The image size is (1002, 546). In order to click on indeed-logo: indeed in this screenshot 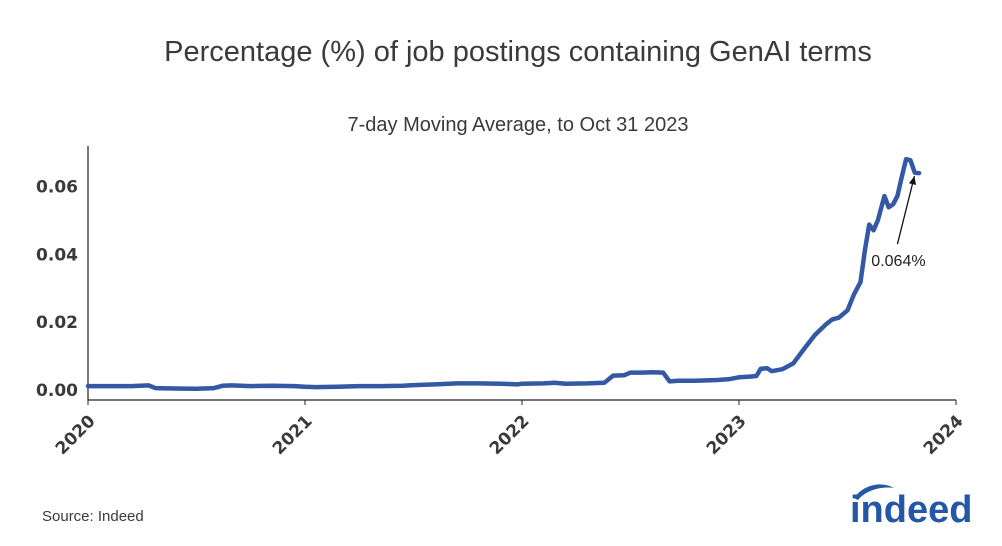, I will do `click(911, 506)`.